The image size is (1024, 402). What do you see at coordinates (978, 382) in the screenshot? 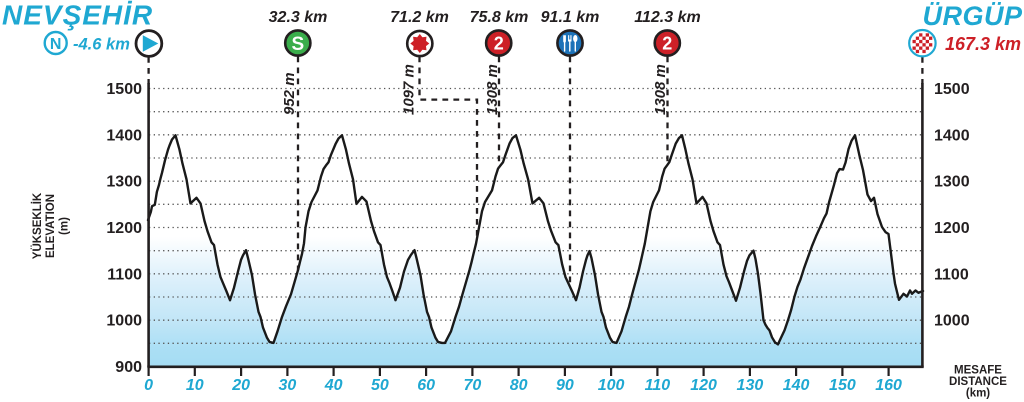
I see `svg-text: DISTANCE` at bounding box center [978, 382].